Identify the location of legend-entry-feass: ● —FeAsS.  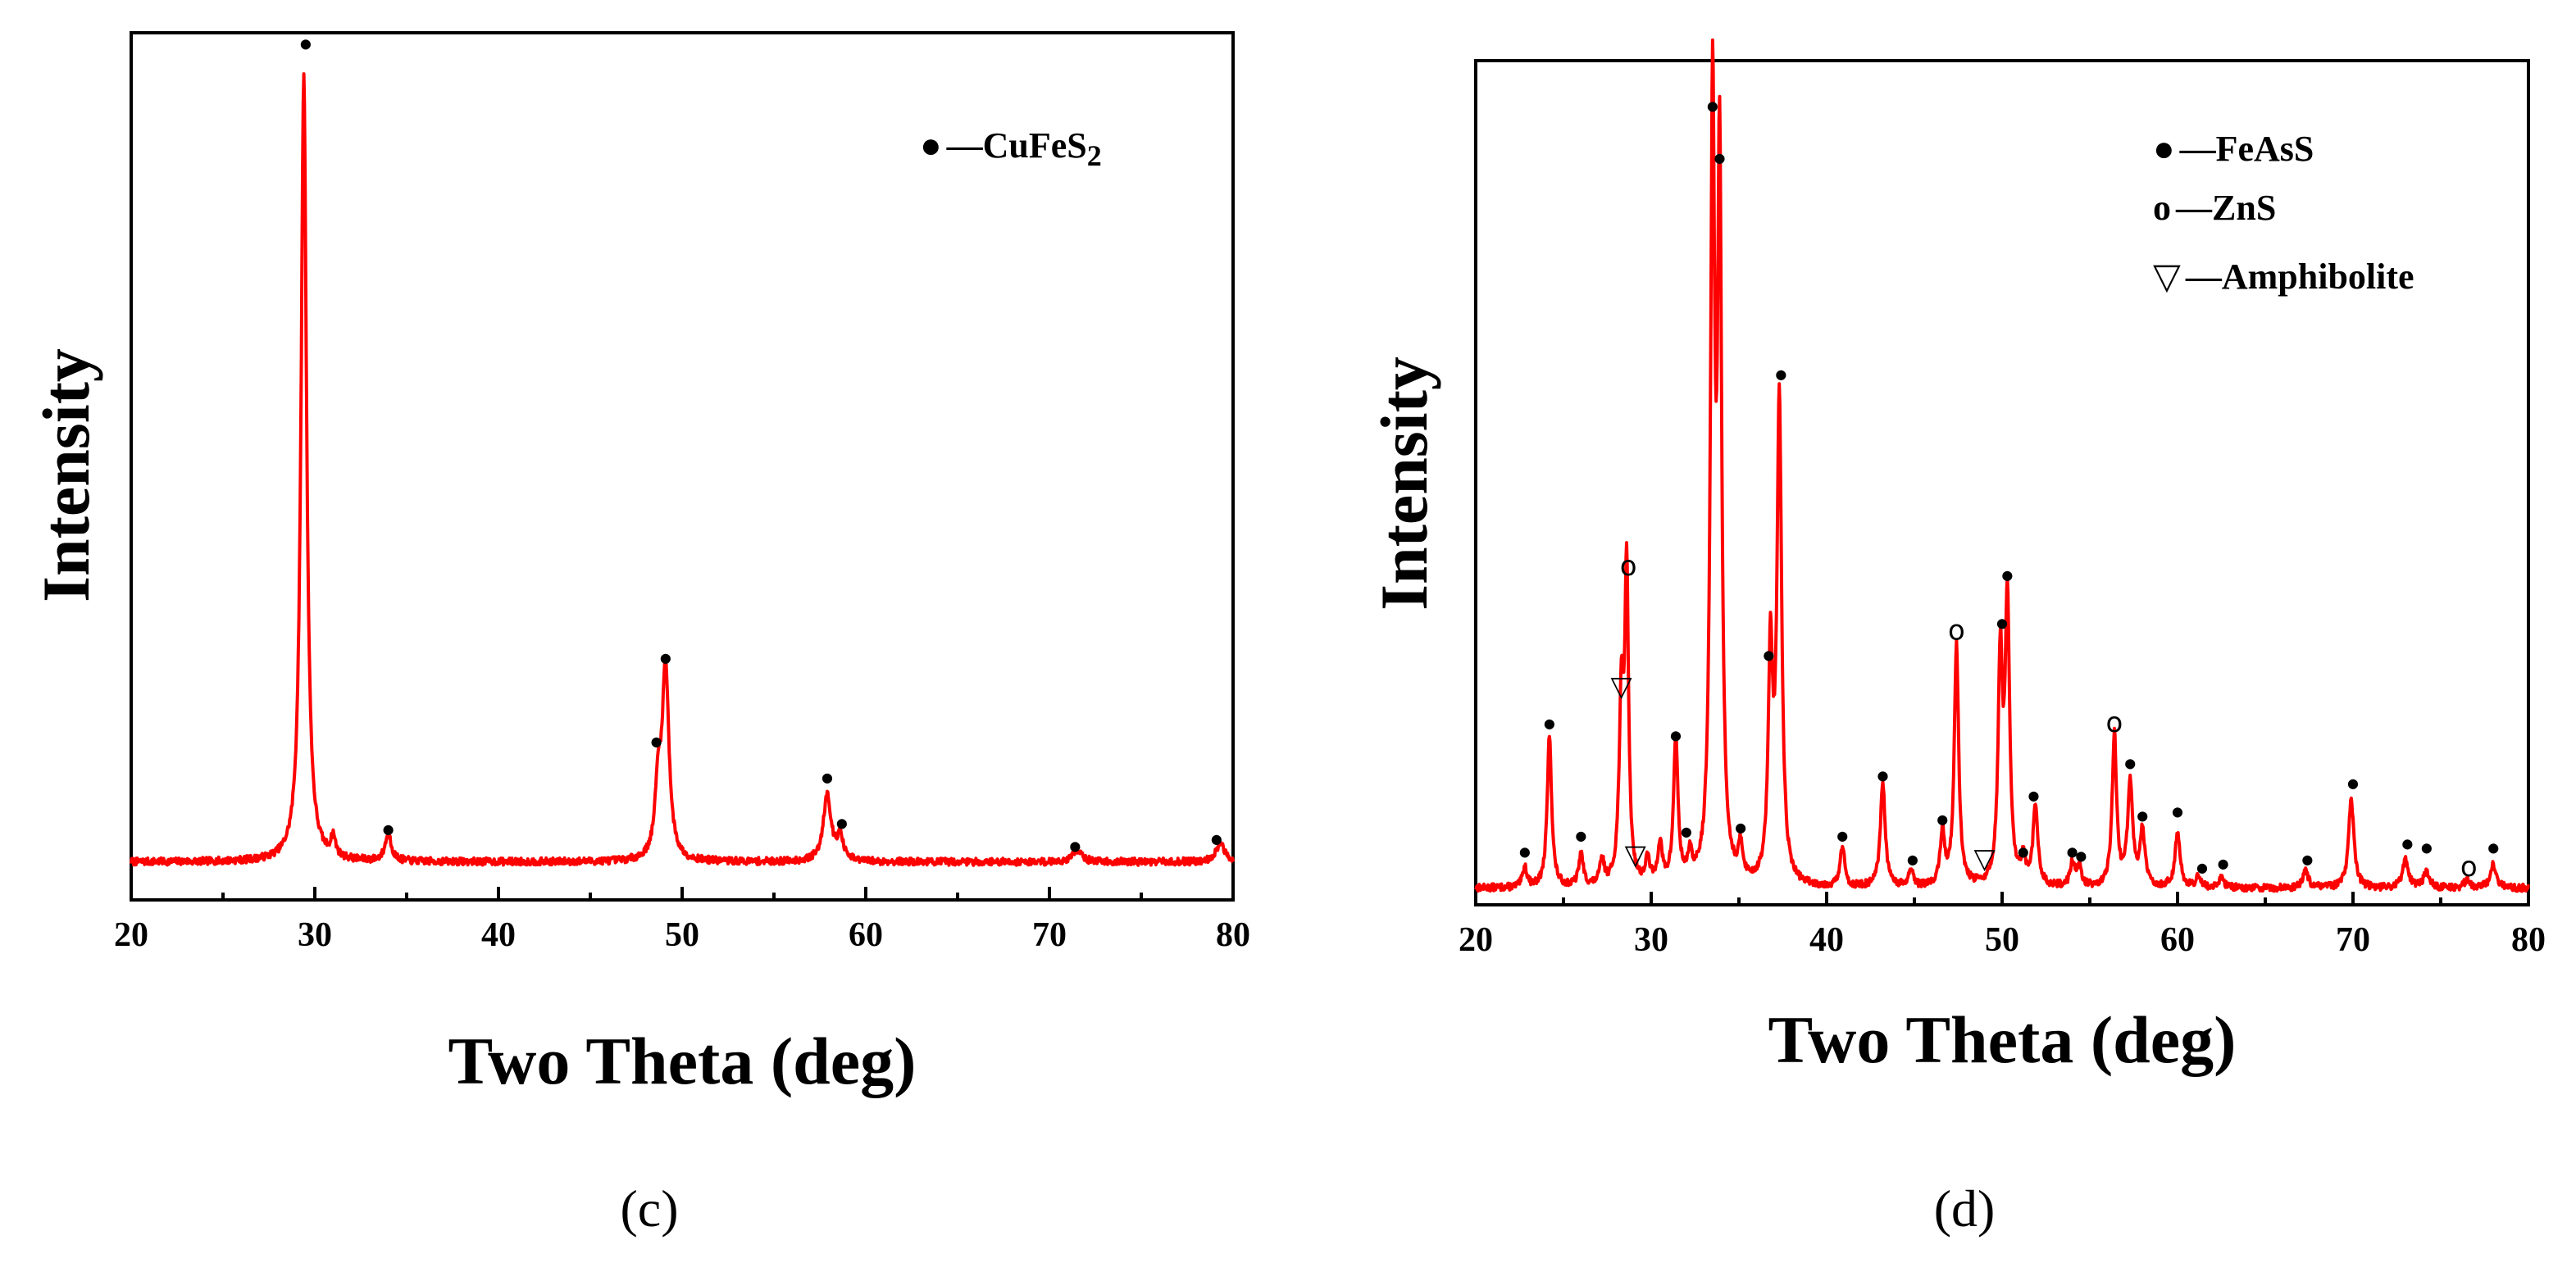
(2233, 149).